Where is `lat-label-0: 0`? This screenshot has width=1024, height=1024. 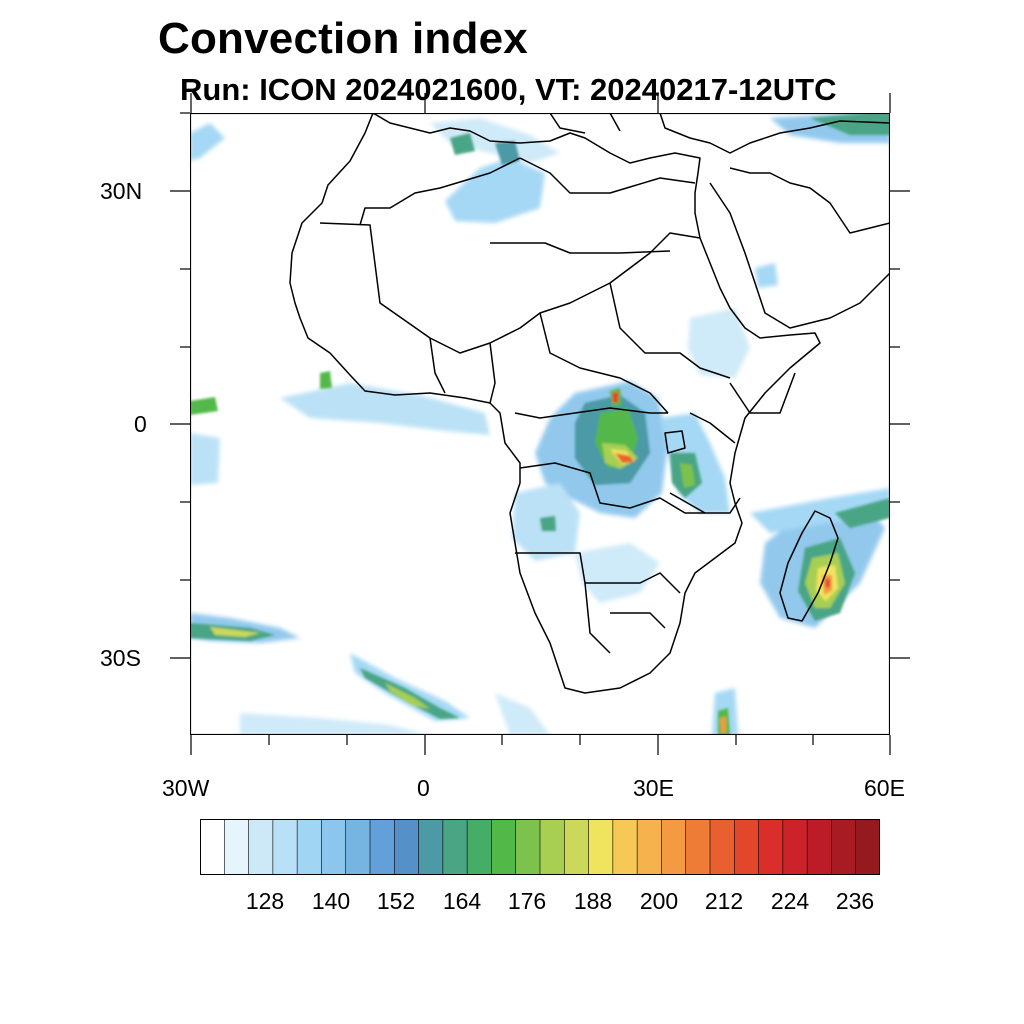 lat-label-0: 0 is located at coordinates (140, 424).